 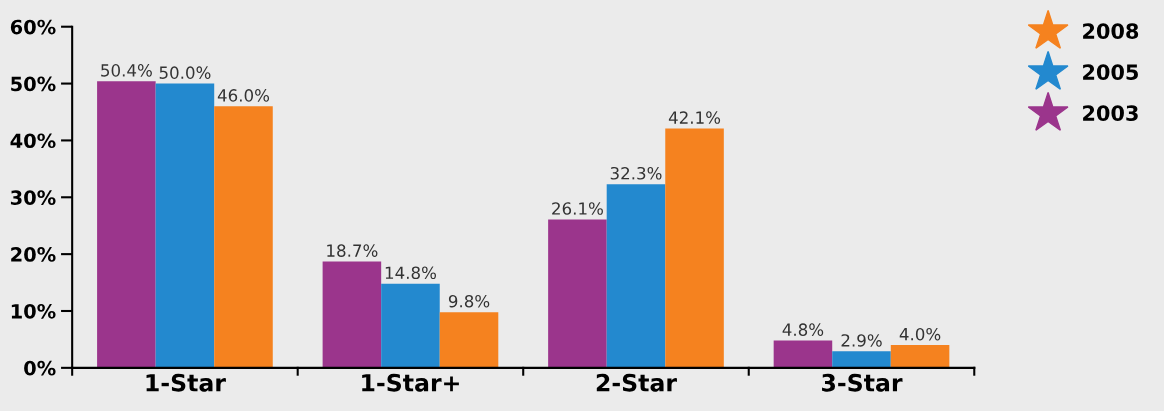 I want to click on y-tick-label: 30%, so click(x=33, y=197).